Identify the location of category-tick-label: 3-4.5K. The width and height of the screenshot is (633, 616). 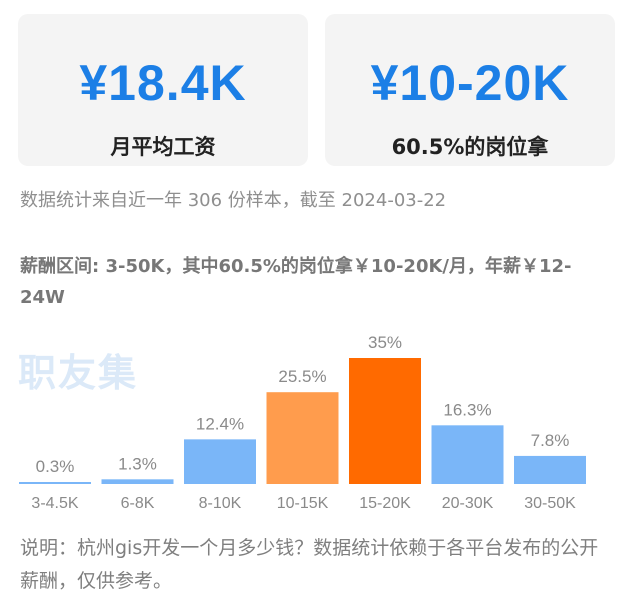
(54, 503).